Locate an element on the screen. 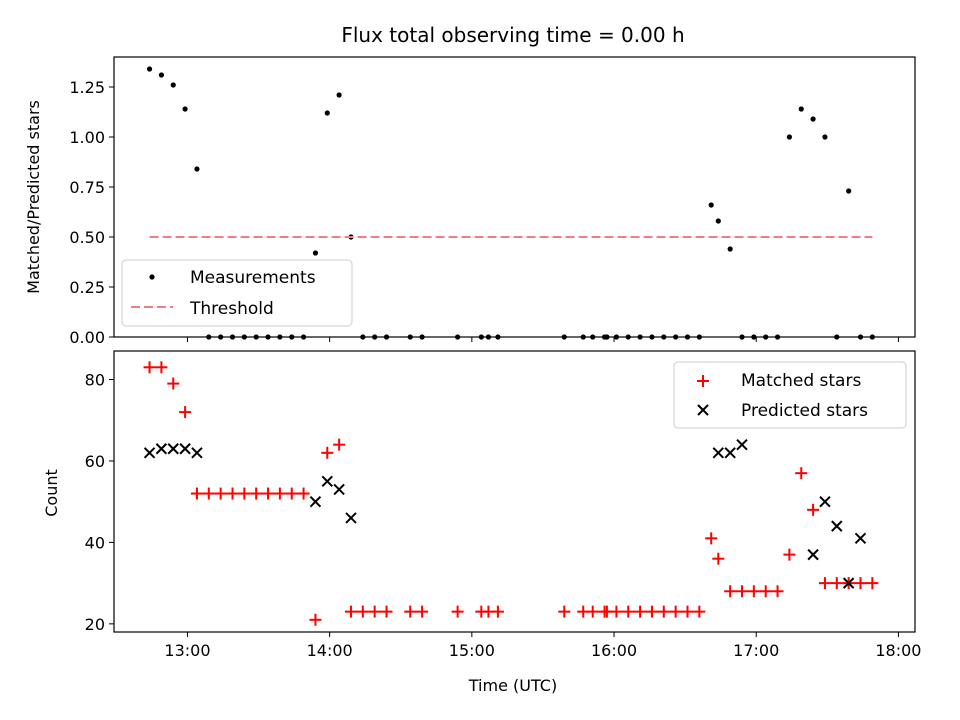  count-y-axis-label: Count is located at coordinates (51, 493).